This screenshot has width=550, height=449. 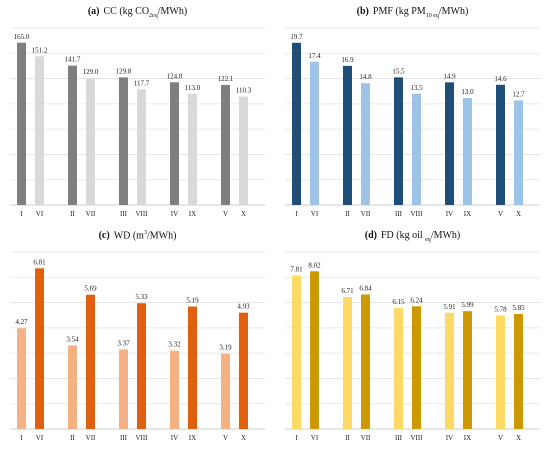 What do you see at coordinates (314, 56) in the screenshot?
I see `data-label: 17.4` at bounding box center [314, 56].